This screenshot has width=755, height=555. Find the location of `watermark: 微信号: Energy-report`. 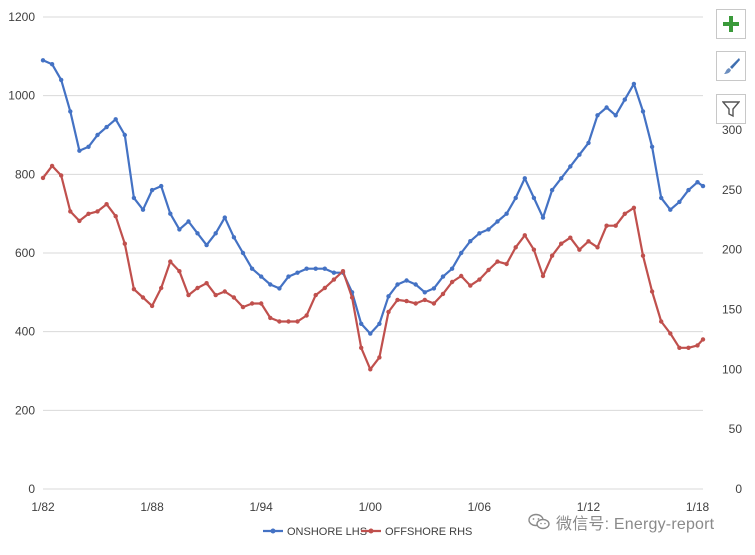

watermark: 微信号: Energy-report is located at coordinates (621, 522).